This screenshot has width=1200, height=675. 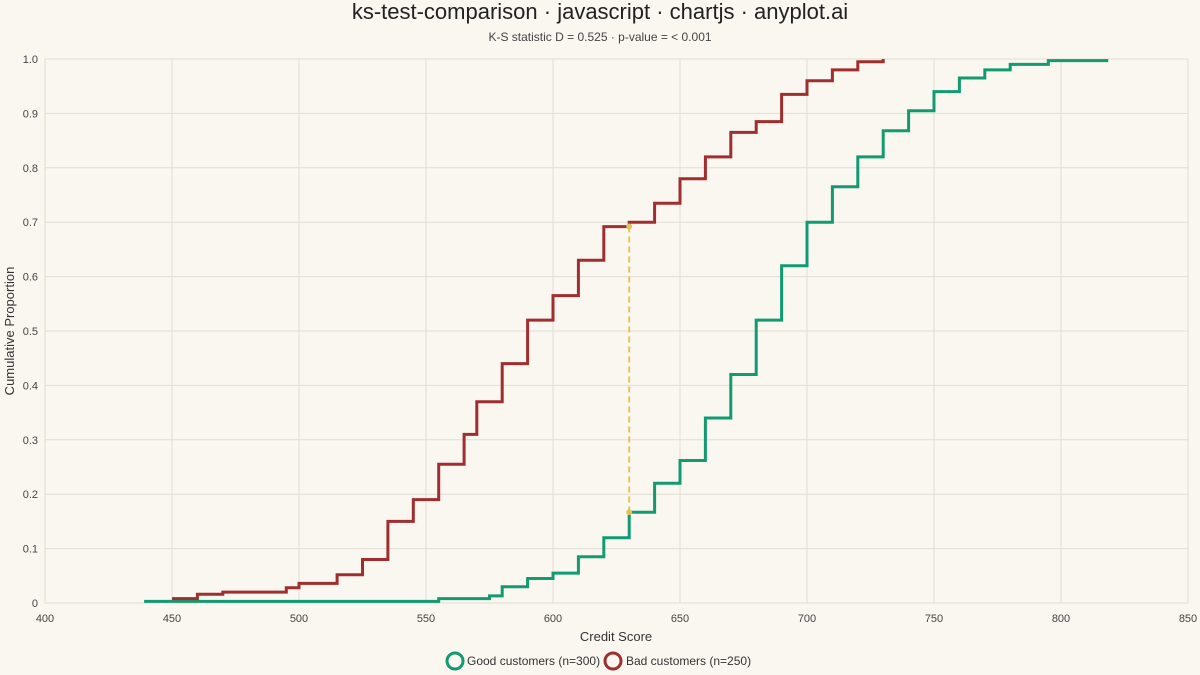 What do you see at coordinates (35, 604) in the screenshot?
I see `y-tick-label: 0` at bounding box center [35, 604].